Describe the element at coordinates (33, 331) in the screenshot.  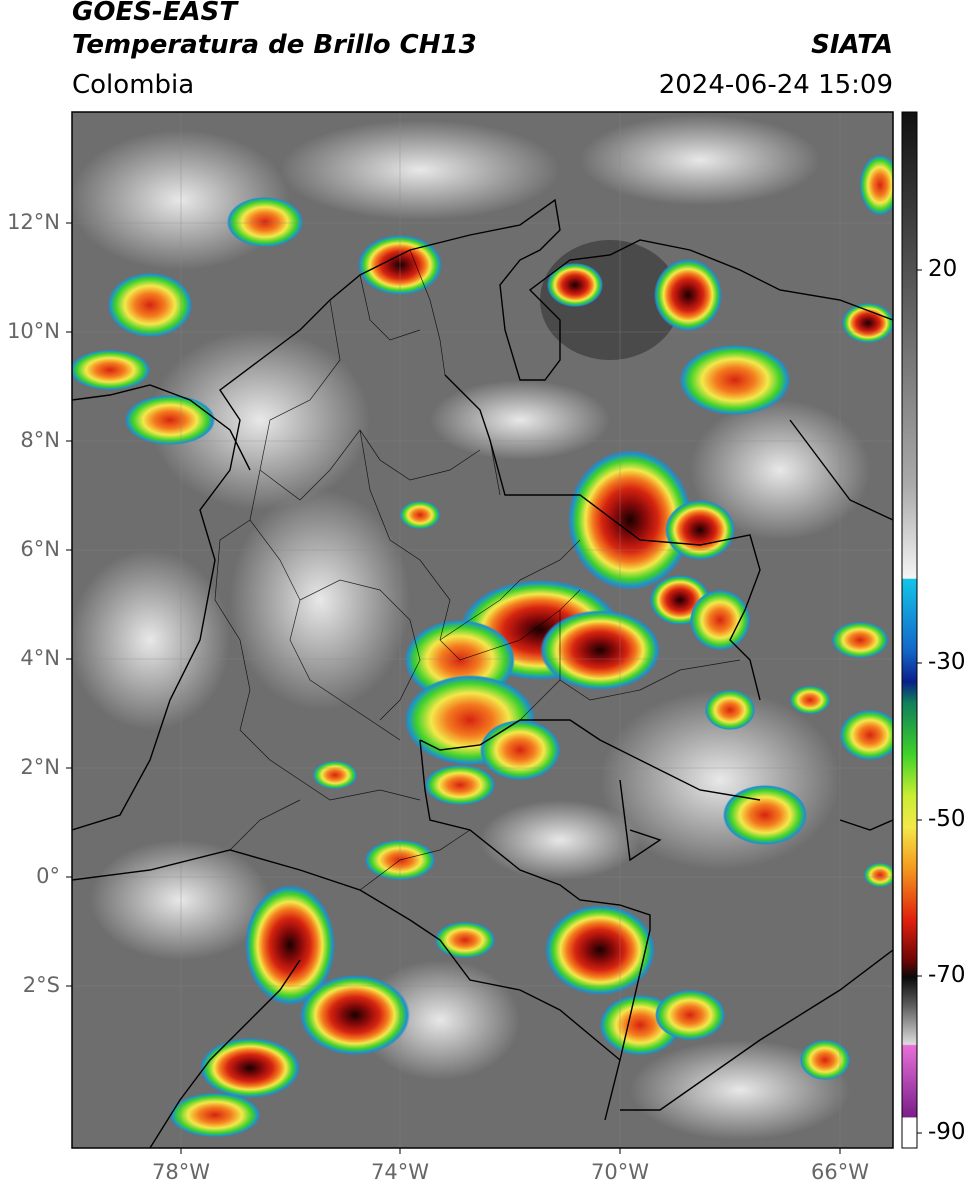
I see `lat-label-10n: 10°N` at that location.